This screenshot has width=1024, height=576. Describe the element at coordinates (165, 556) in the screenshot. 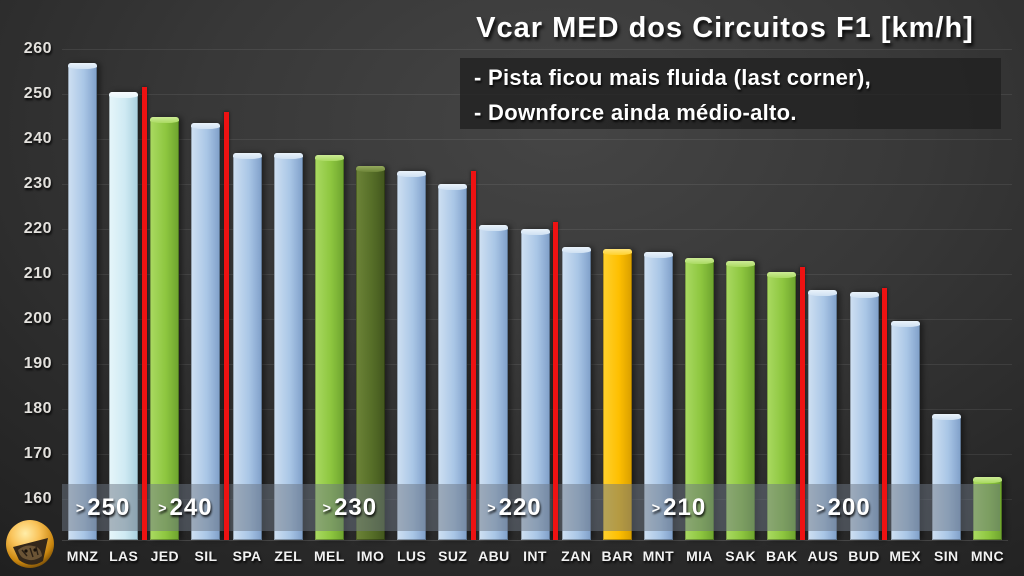

I see `x-axis-label: JED` at that location.